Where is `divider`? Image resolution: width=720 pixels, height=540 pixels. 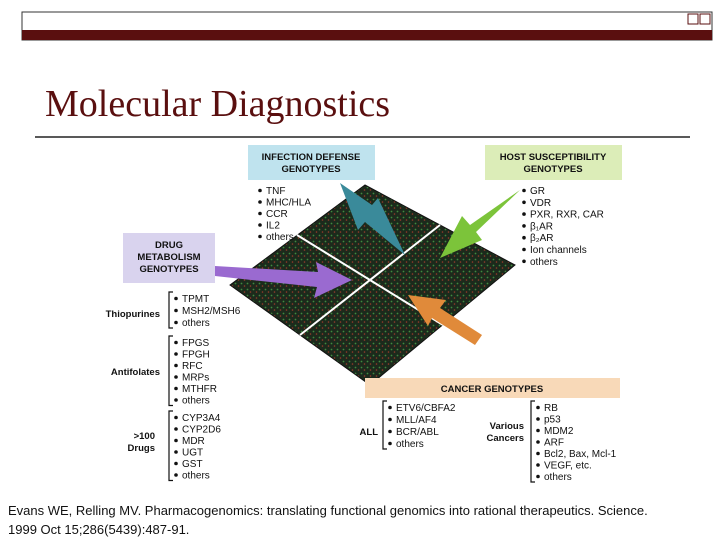 divider is located at coordinates (370, 280).